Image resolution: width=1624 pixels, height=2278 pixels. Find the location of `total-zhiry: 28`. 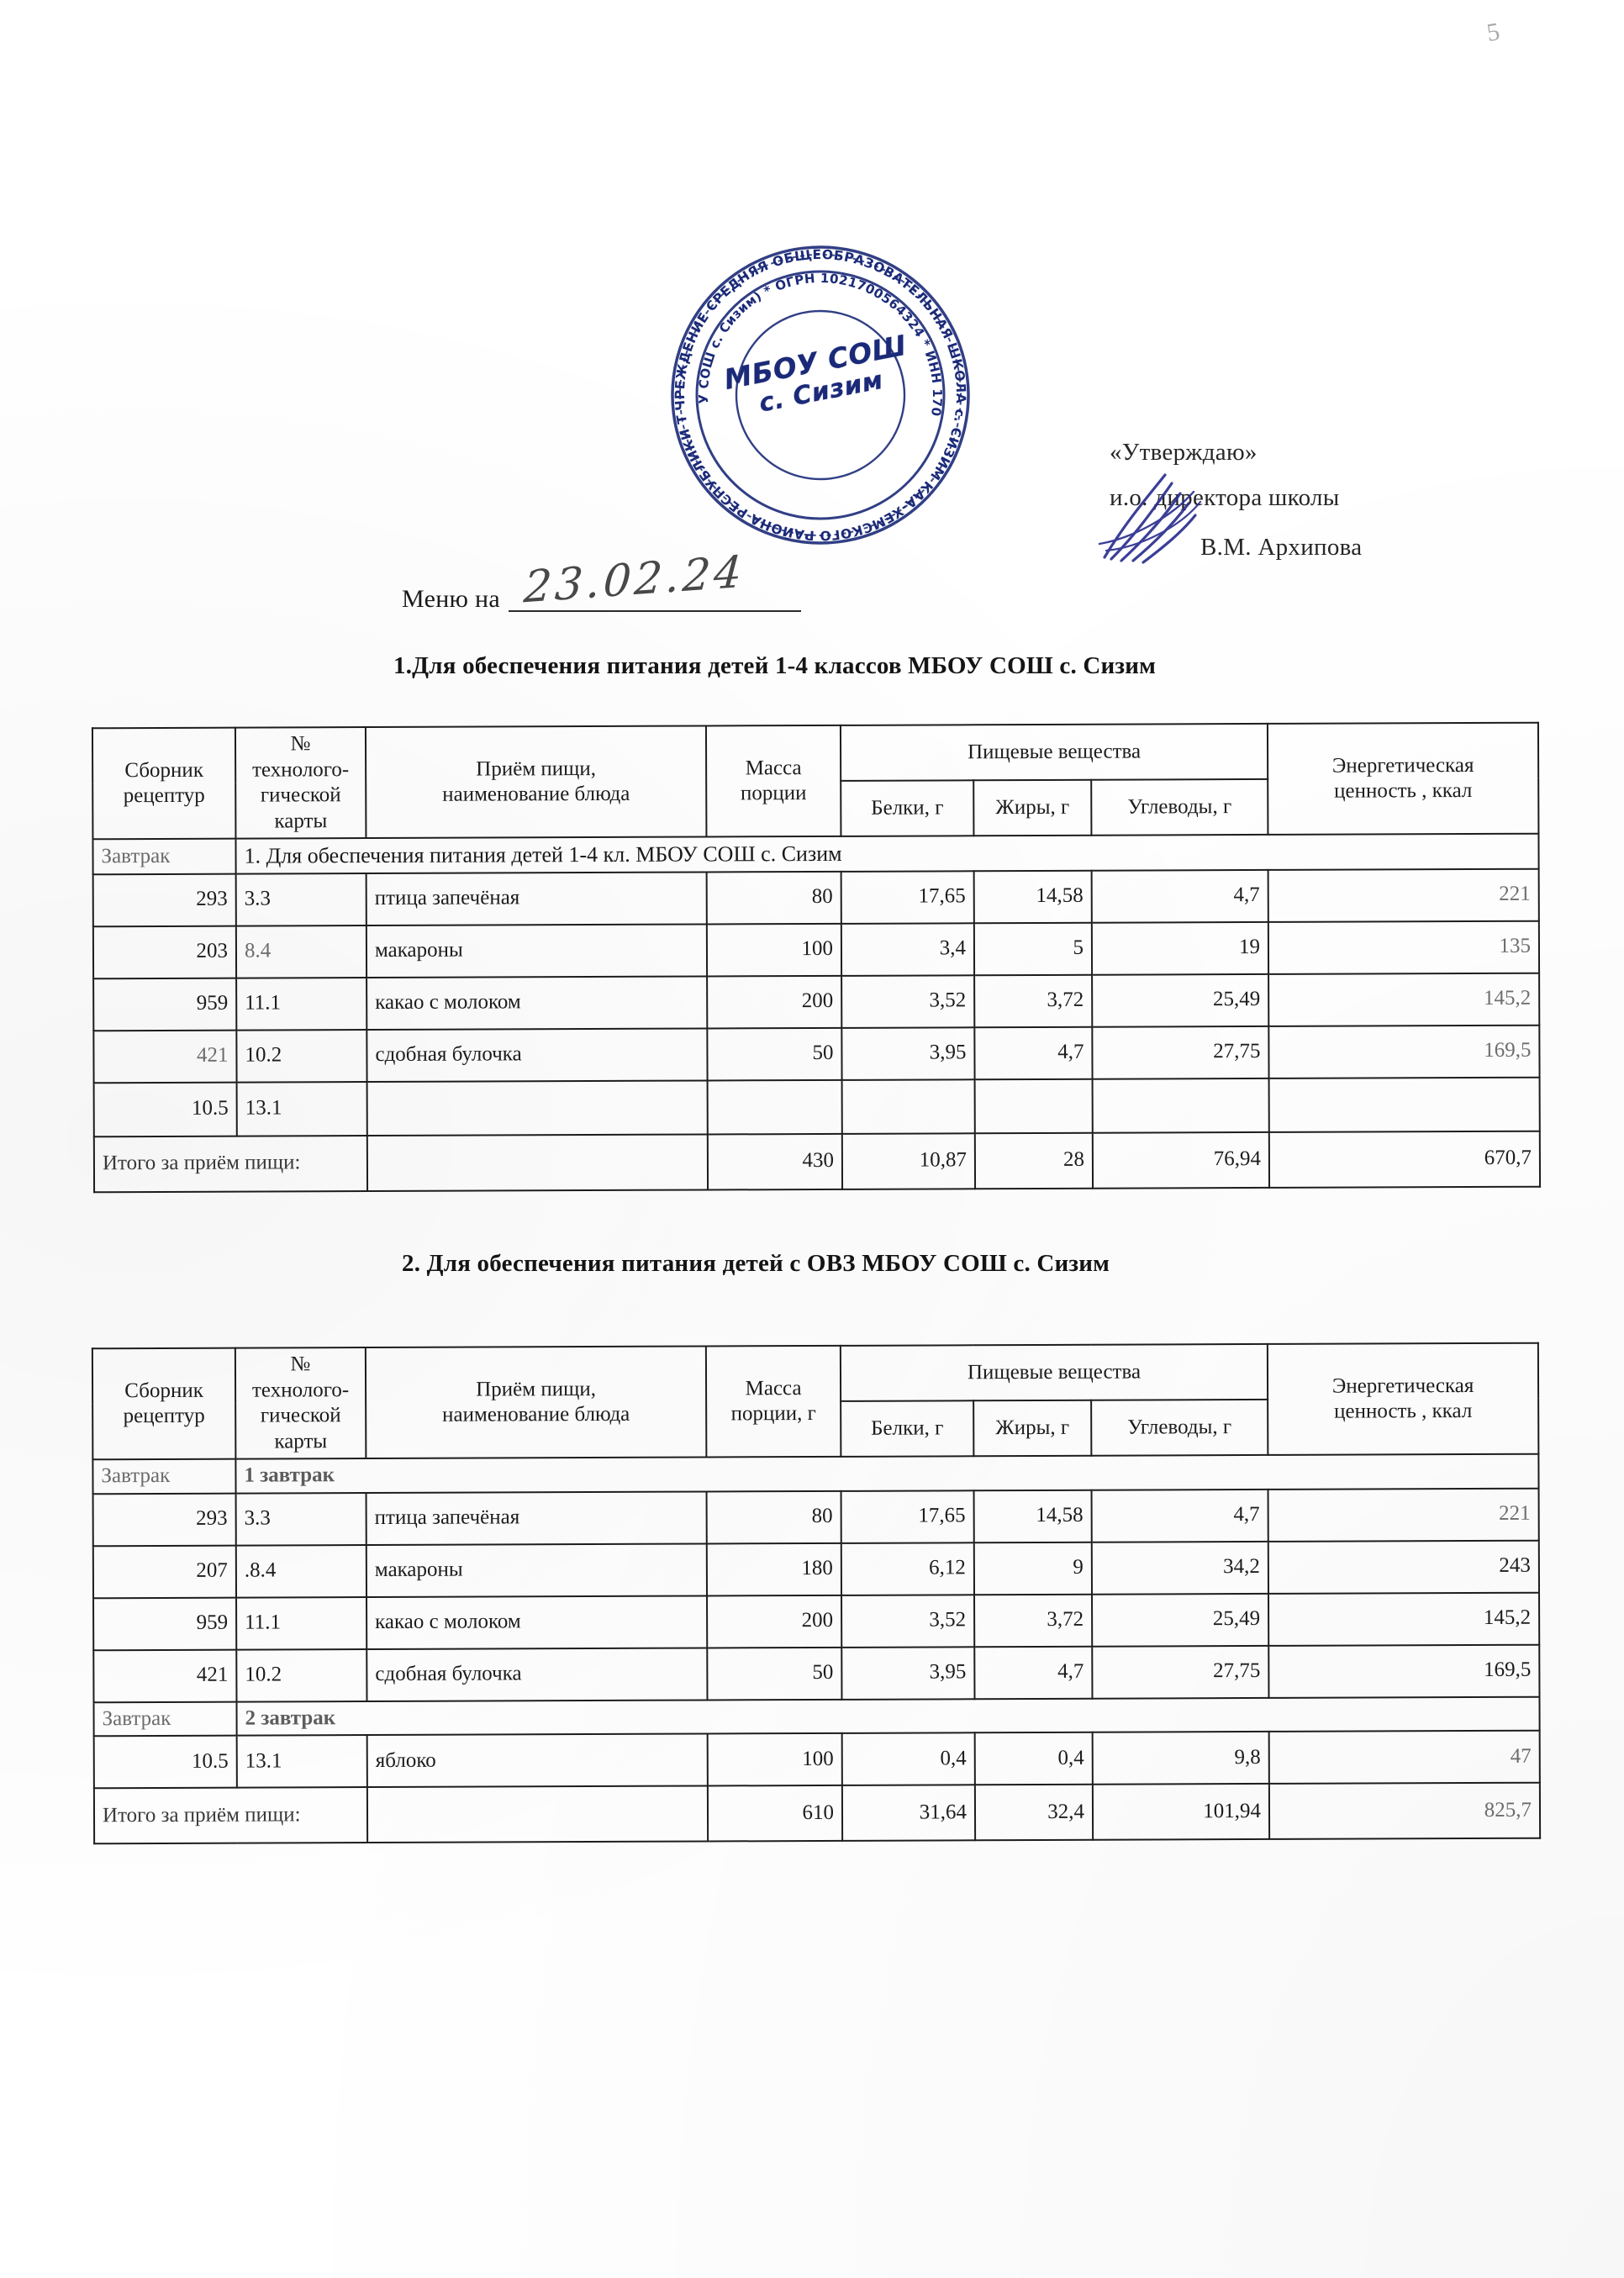

total-zhiry: 28 is located at coordinates (1034, 1160).